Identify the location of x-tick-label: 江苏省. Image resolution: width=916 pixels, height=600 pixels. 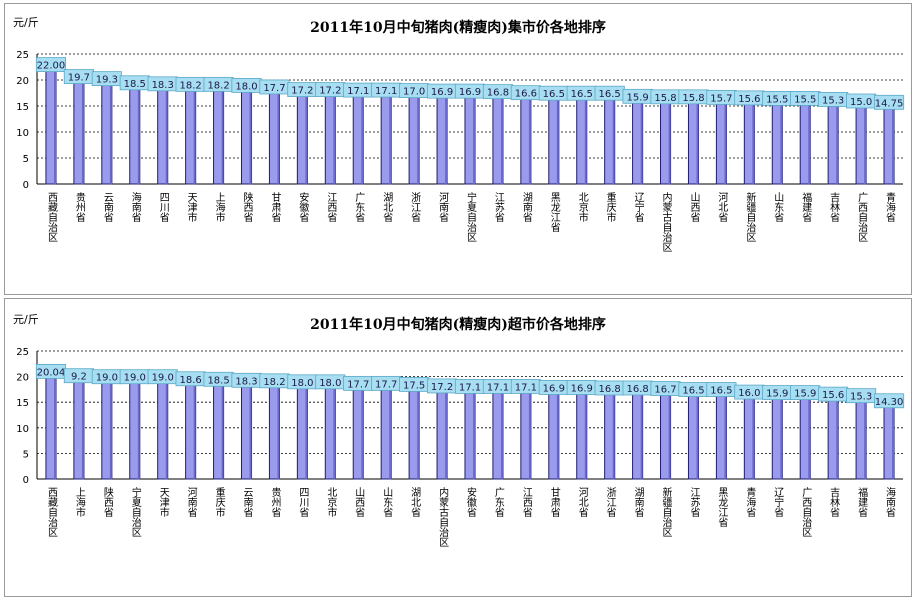
(694, 502).